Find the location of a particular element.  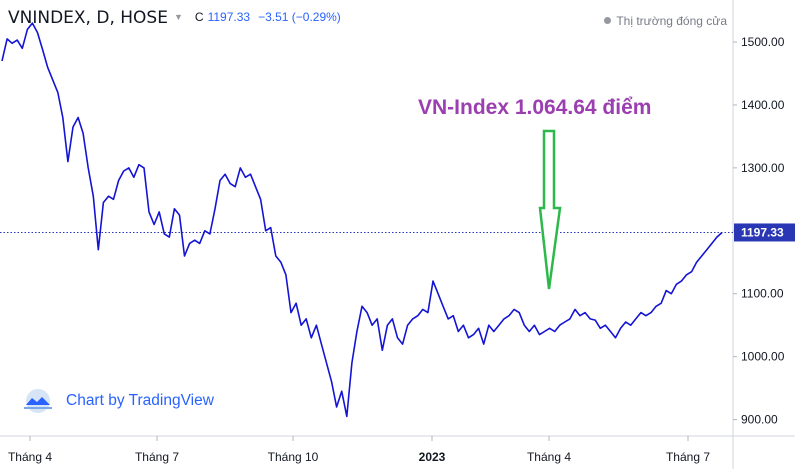

y-tick-label: 1100.00 is located at coordinates (762, 294).